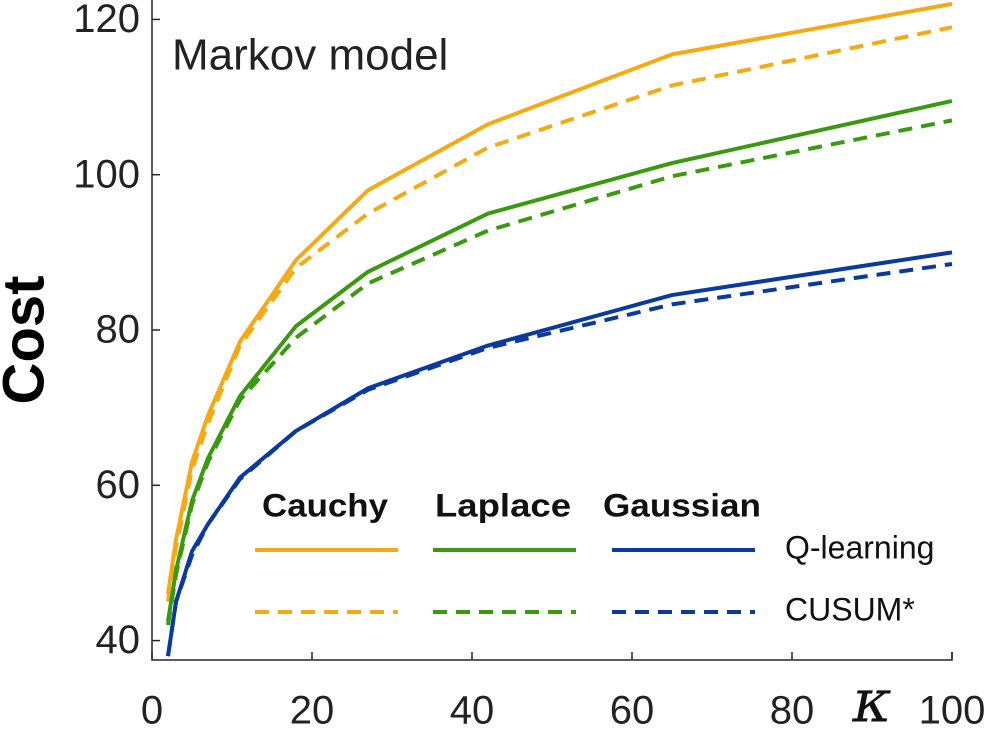 The height and width of the screenshot is (735, 995). Describe the element at coordinates (472, 711) in the screenshot. I see `x-tick-label: 40` at that location.